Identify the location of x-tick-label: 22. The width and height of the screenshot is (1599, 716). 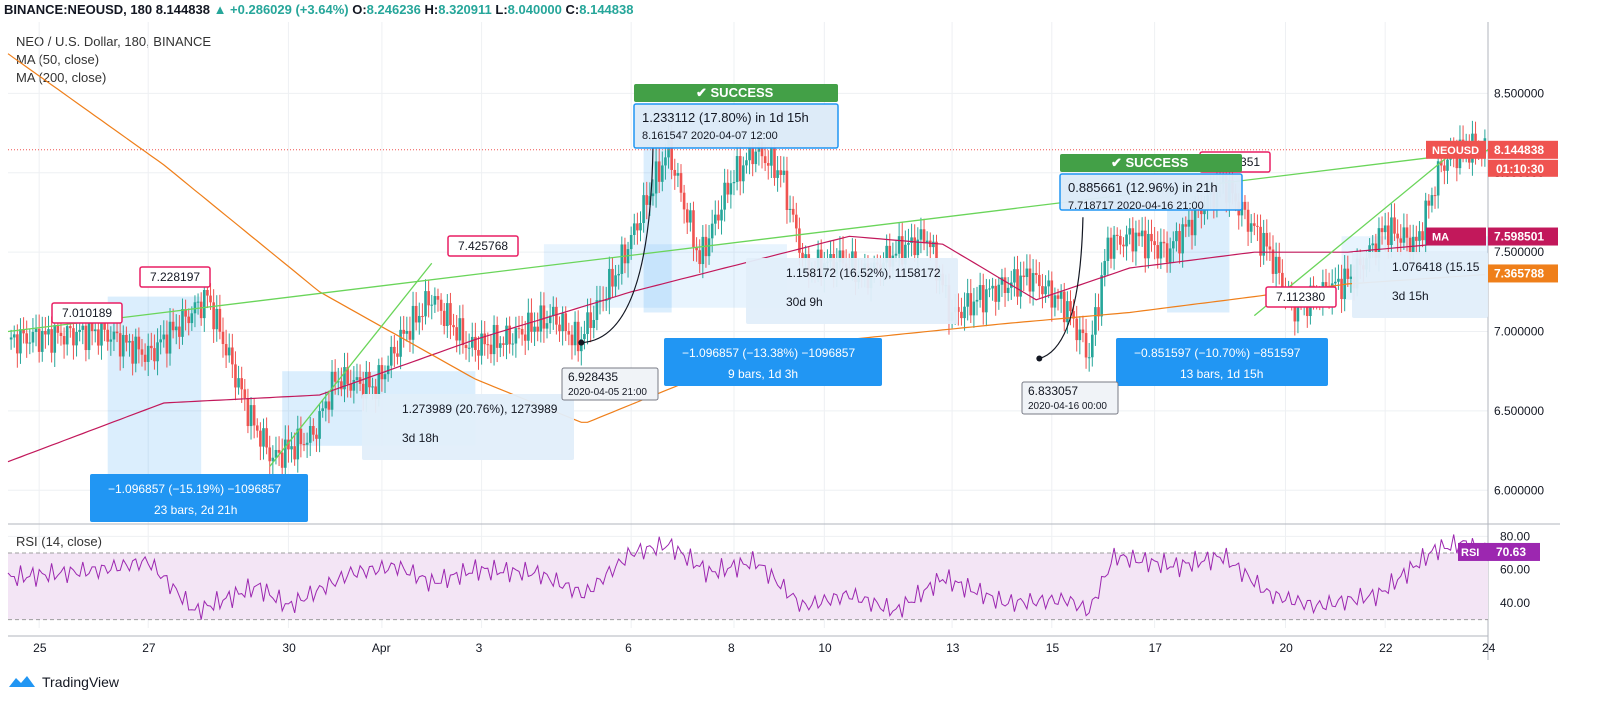
(1386, 648).